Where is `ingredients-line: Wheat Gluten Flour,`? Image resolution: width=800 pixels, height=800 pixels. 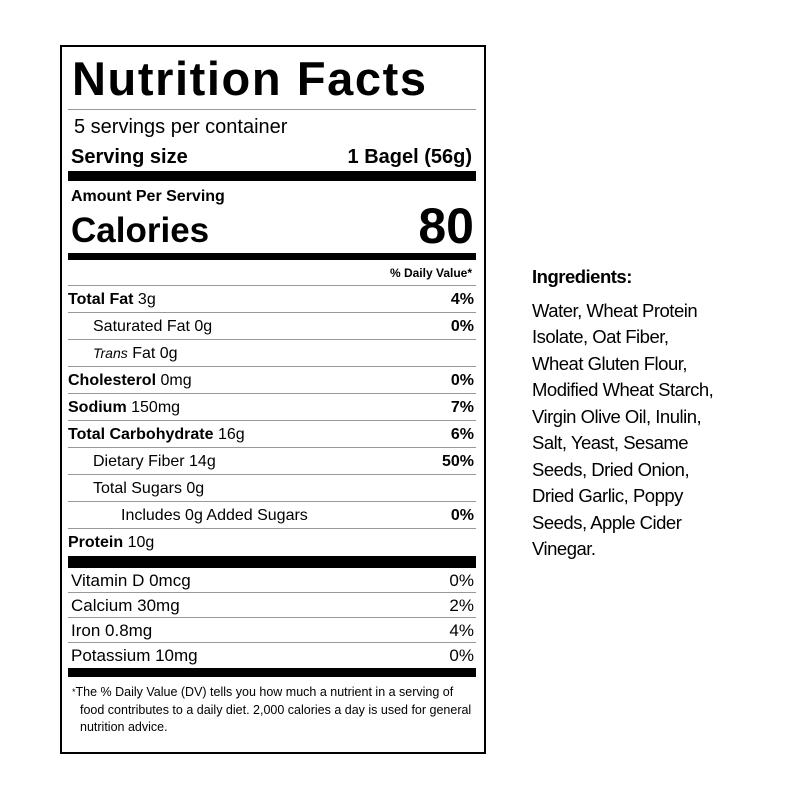 ingredients-line: Wheat Gluten Flour, is located at coordinates (610, 363).